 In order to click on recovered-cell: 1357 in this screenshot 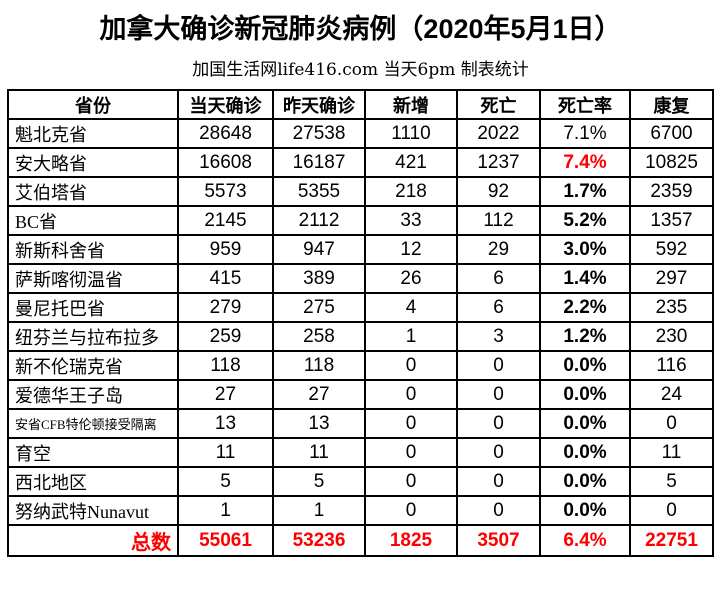, I will do `click(671, 220)`.